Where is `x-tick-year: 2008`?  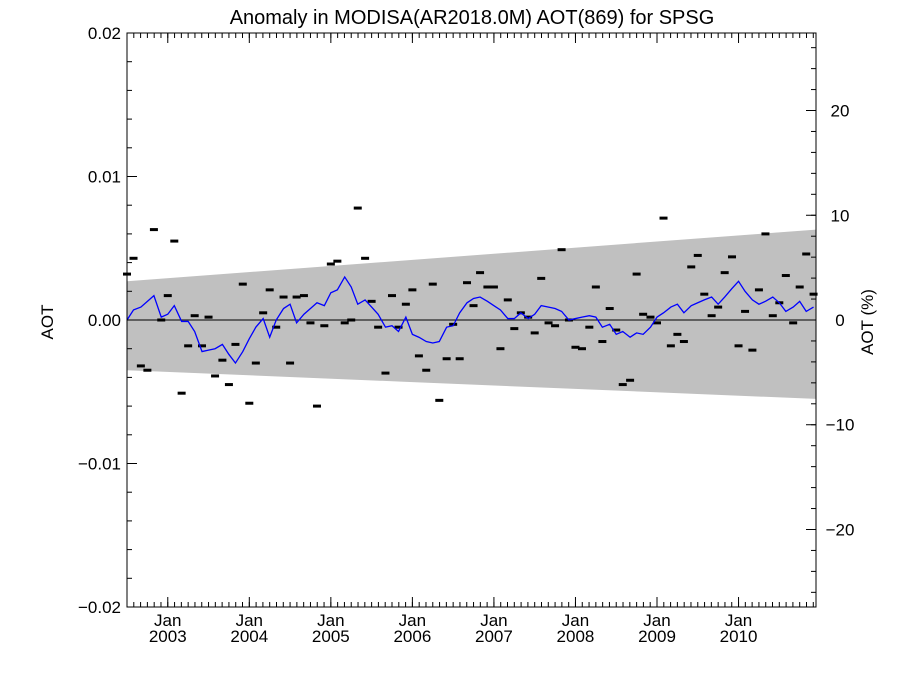
x-tick-year: 2008 is located at coordinates (576, 636).